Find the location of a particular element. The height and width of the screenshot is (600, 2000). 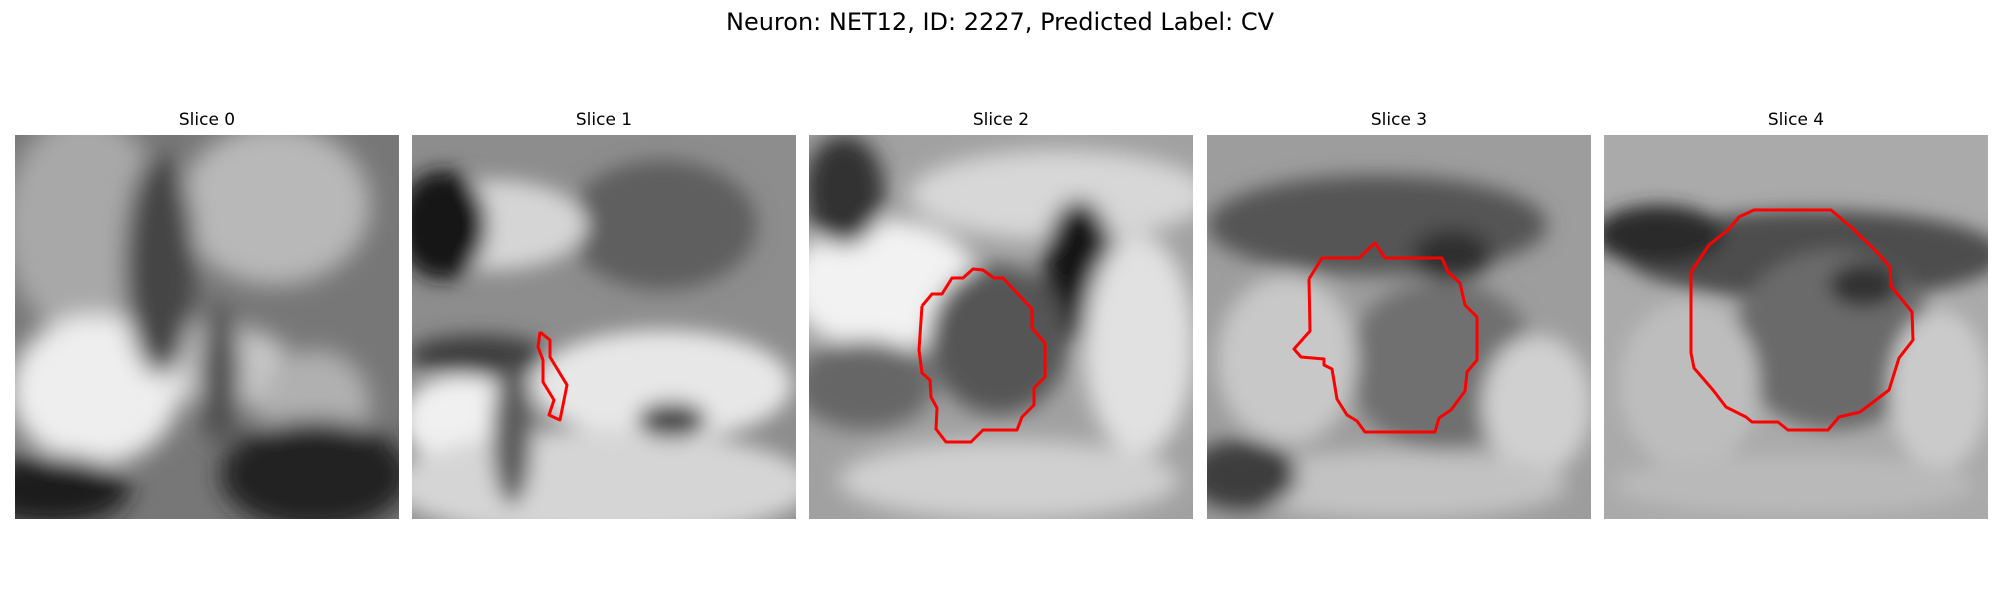

slice-panel-0: Slice 0 is located at coordinates (207, 314).